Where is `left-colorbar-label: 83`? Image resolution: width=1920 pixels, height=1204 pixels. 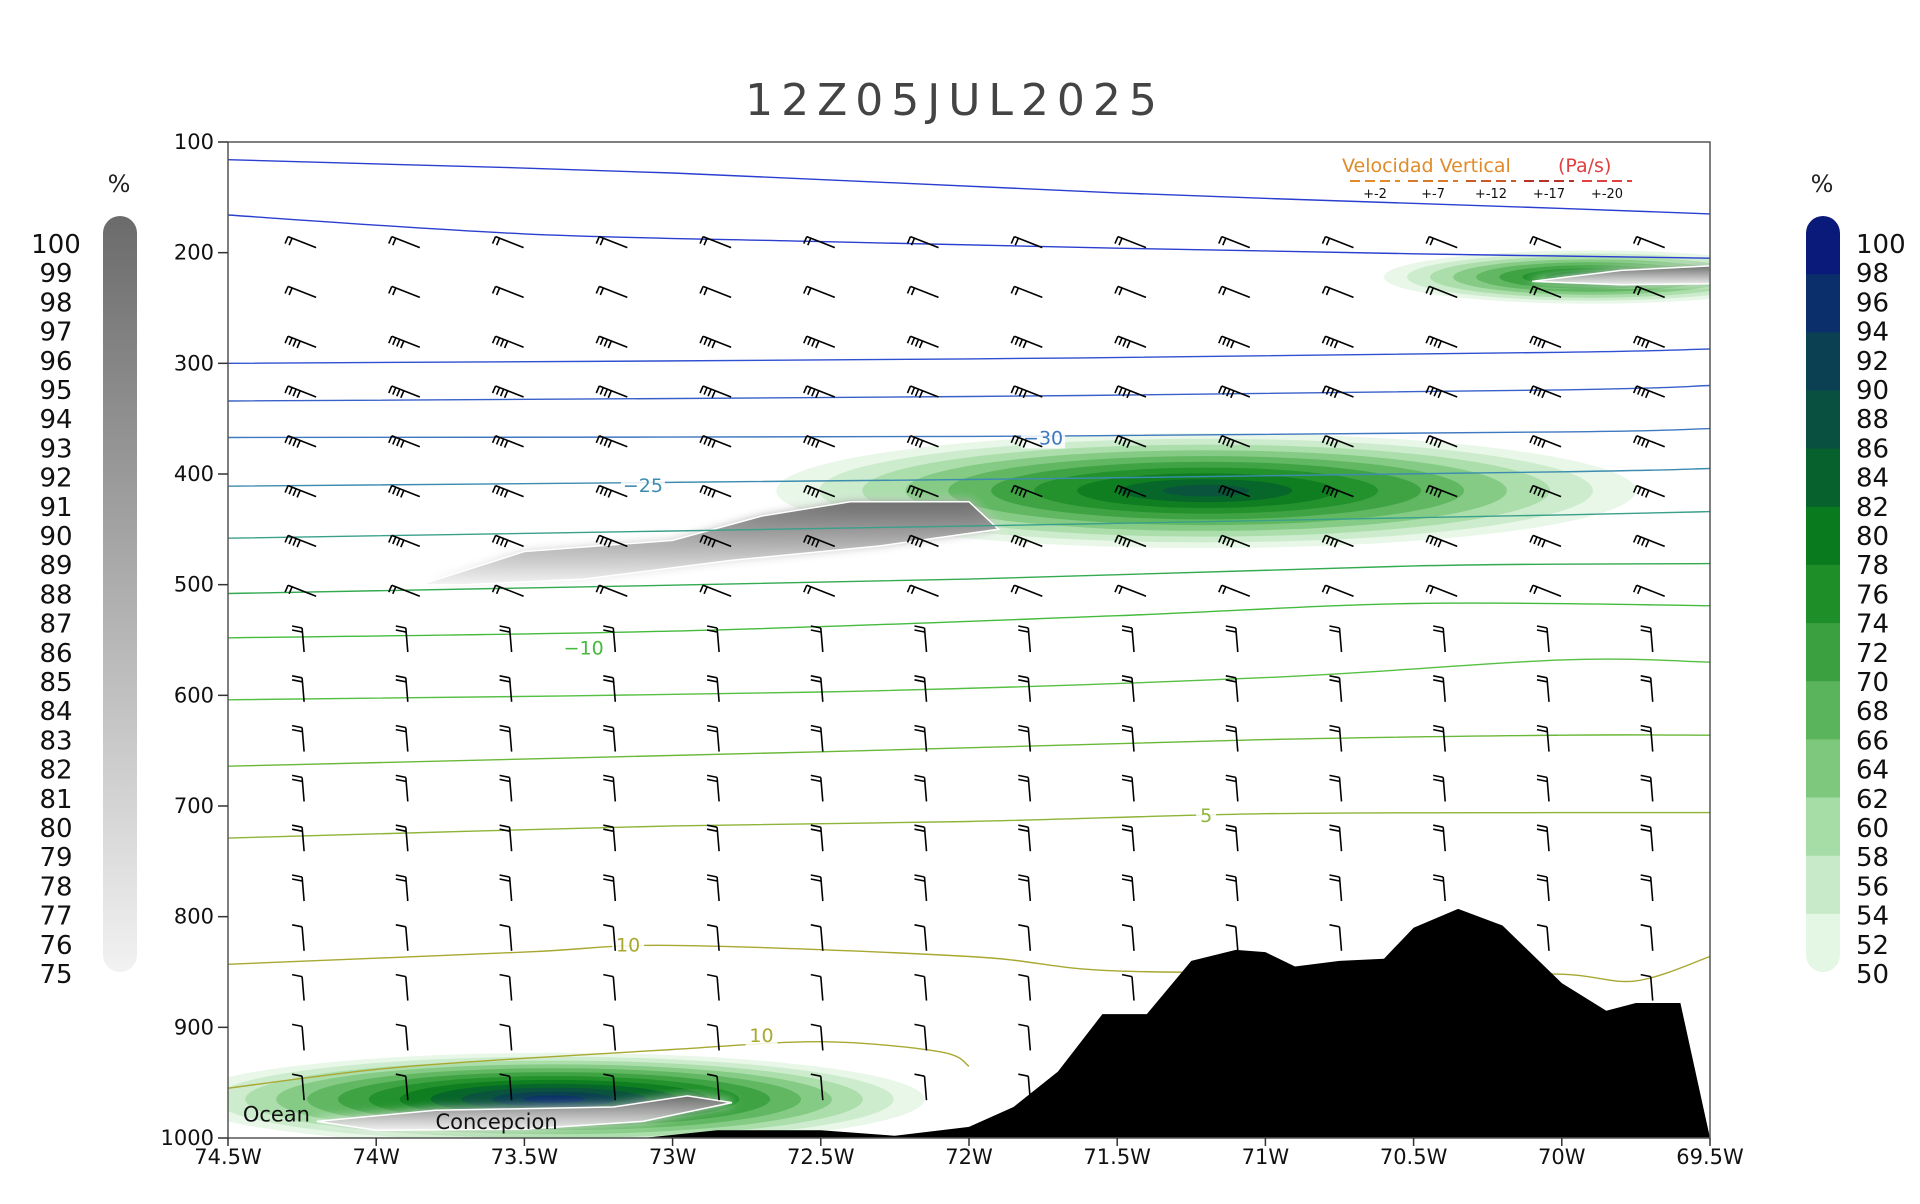
left-colorbar-label: 83 is located at coordinates (55, 741).